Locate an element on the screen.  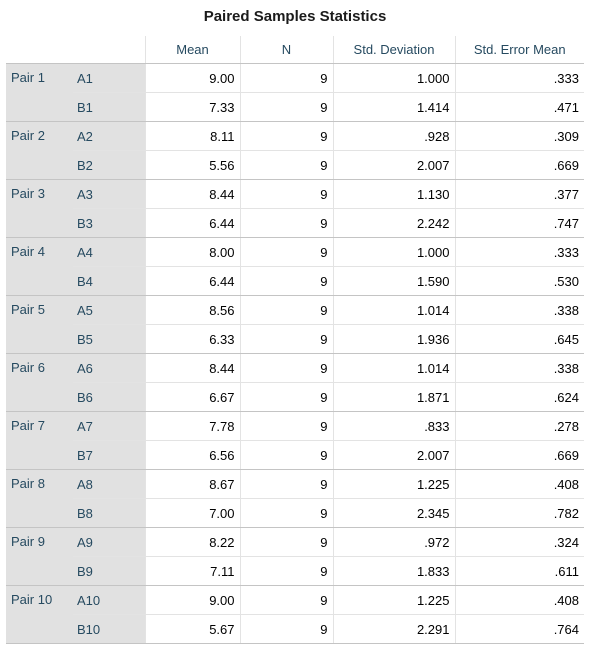
table-row: B3 6.44 9 2.242.747 is located at coordinates (295, 223).